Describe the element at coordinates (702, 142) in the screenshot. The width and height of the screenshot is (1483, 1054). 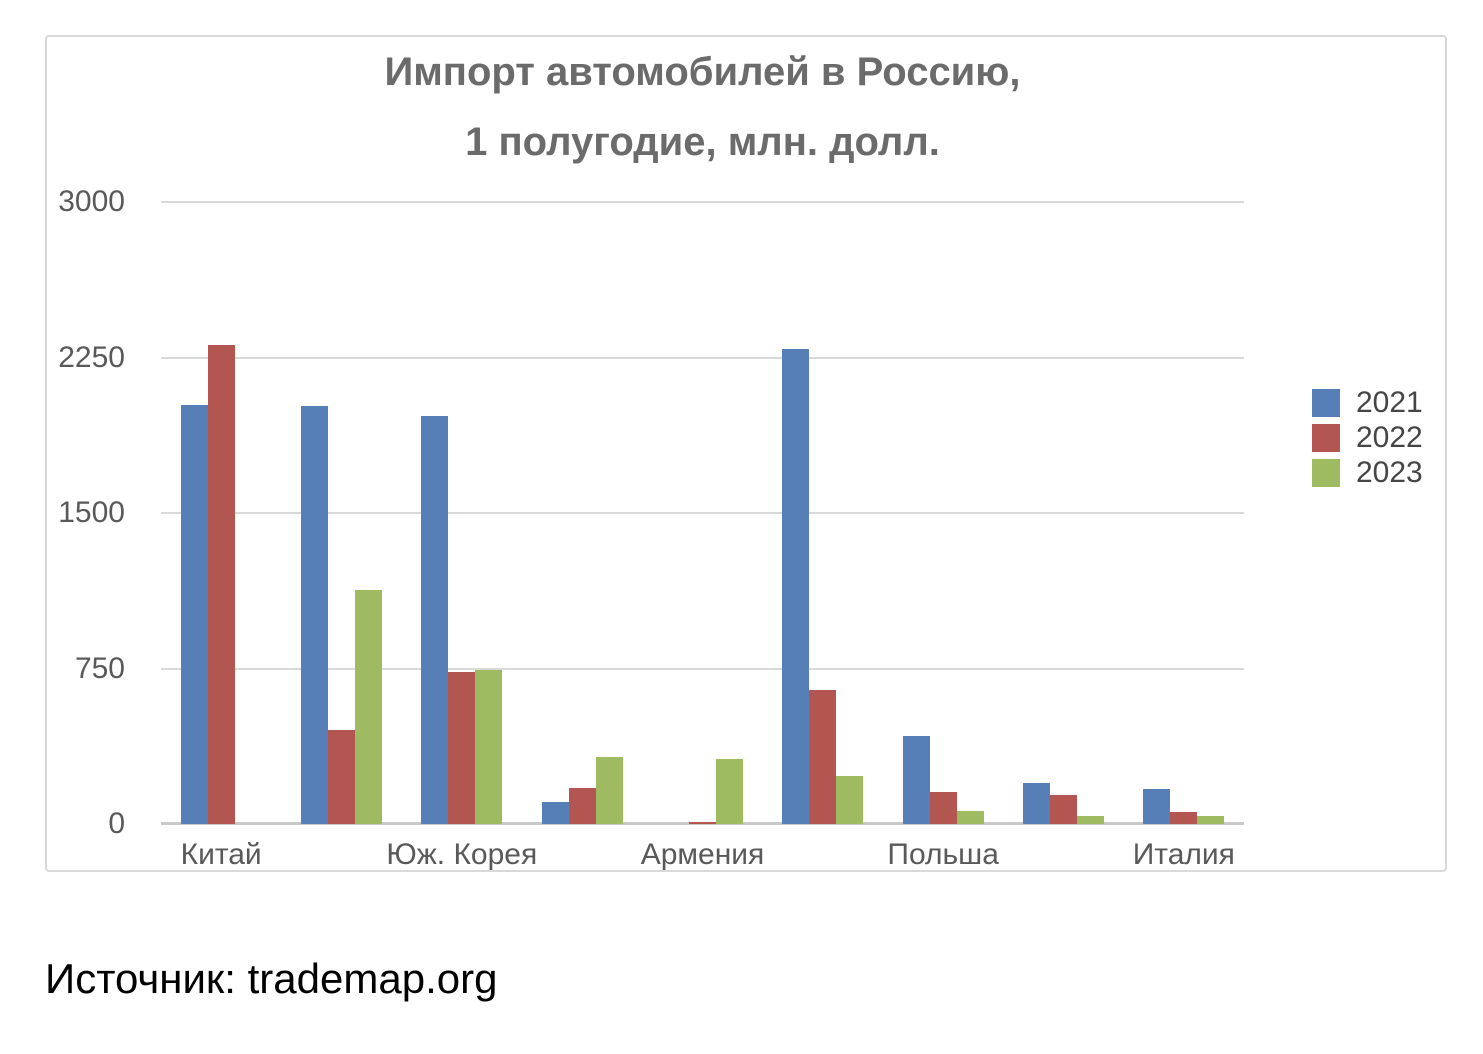
I see `chart-title-line2: 1 полугодие, млн. долл.` at that location.